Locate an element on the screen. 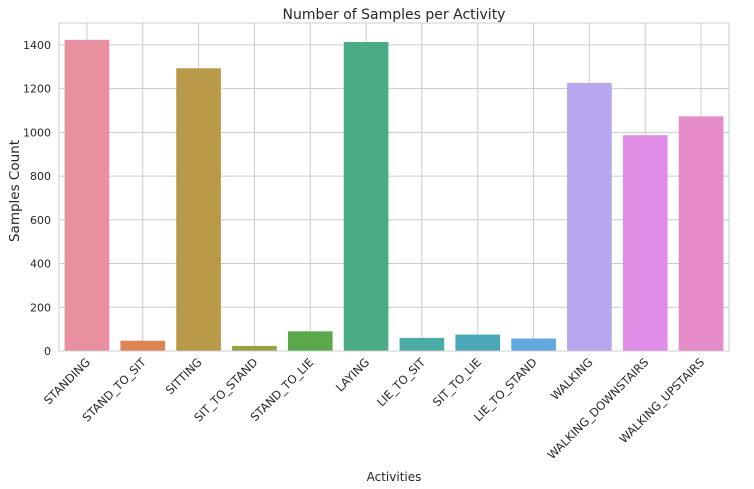 This screenshot has height=489, width=754. bar-walking-upstairs is located at coordinates (701, 233).